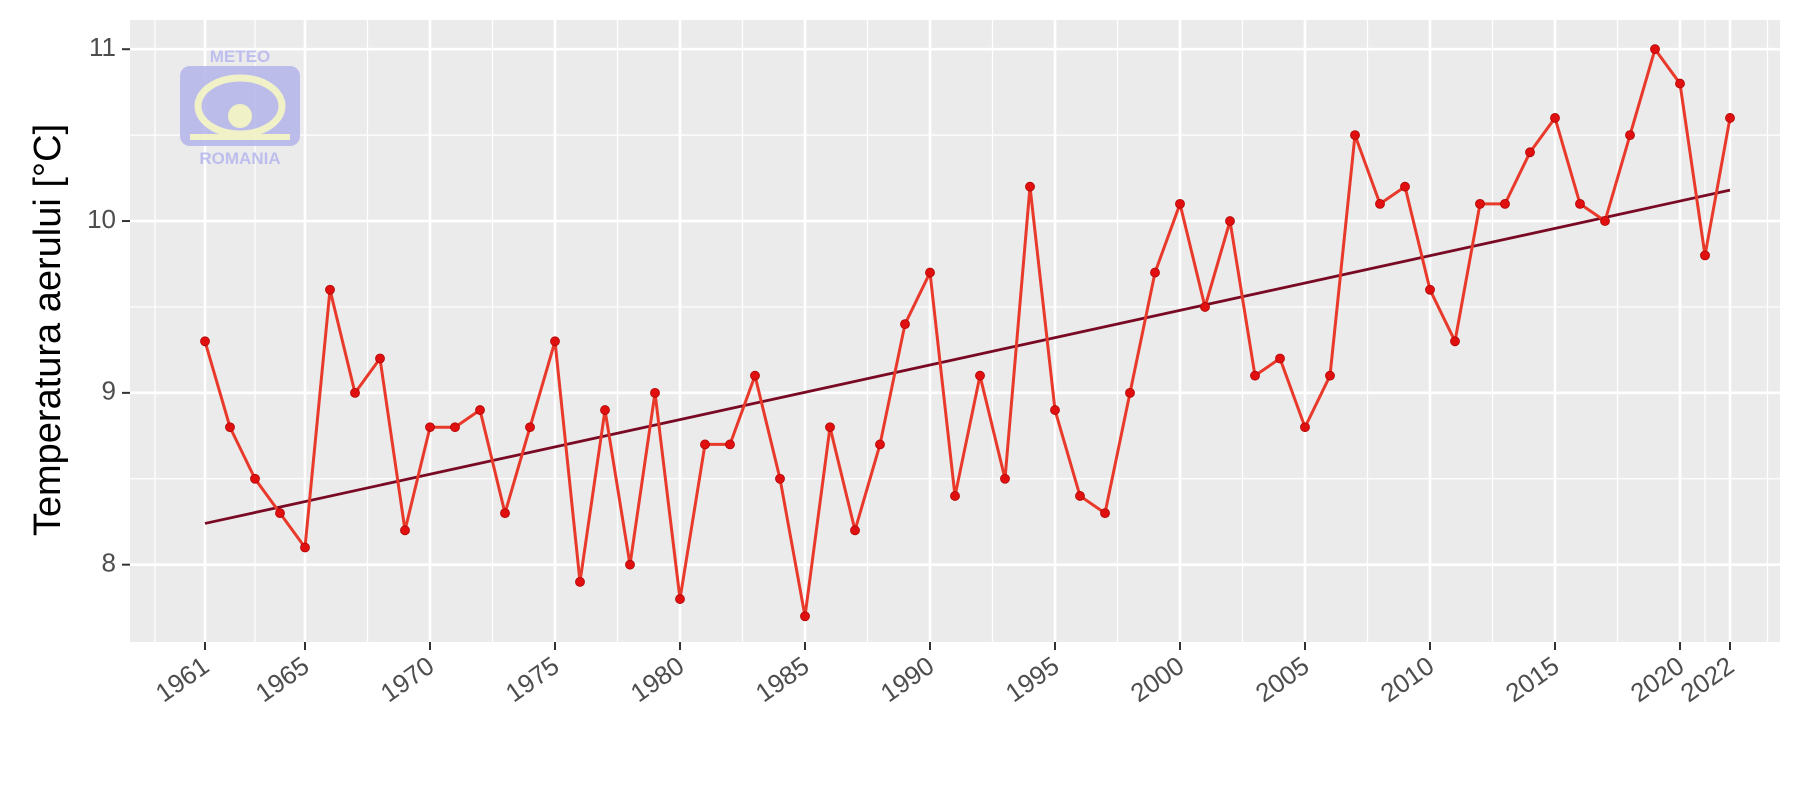  Describe the element at coordinates (101, 304) in the screenshot. I see `y-tick-labels: 8 9 10 11` at that location.